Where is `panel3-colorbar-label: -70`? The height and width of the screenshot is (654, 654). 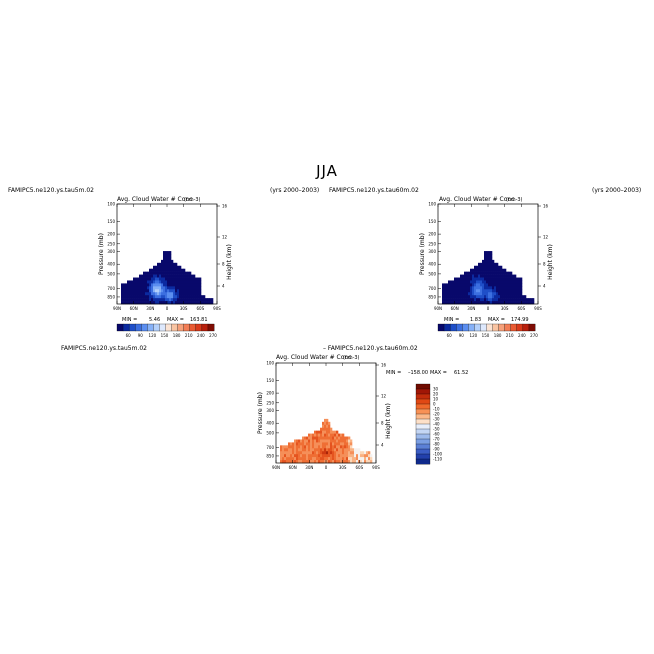
panel3-colorbar-label: -70 is located at coordinates (436, 439).